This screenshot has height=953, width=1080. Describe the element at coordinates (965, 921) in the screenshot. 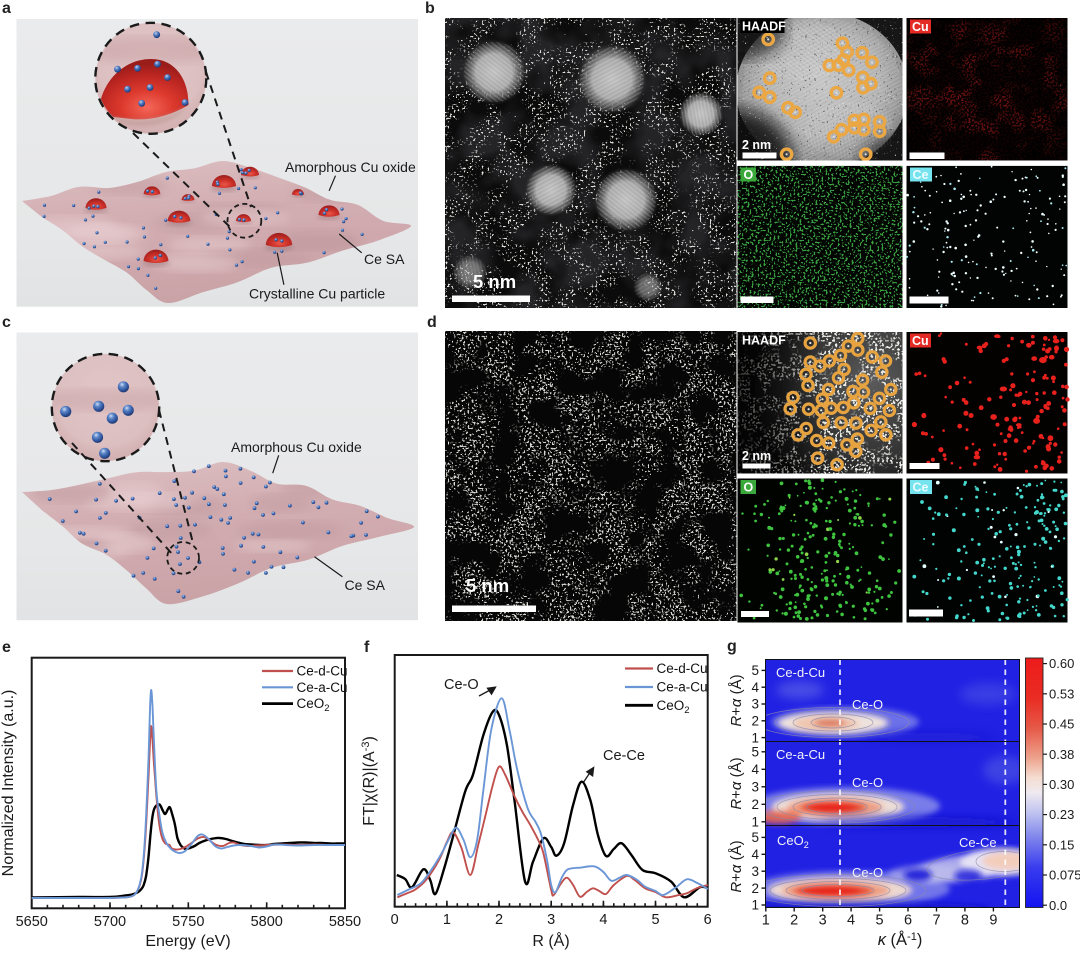

I see `svg-text: 8` at that location.